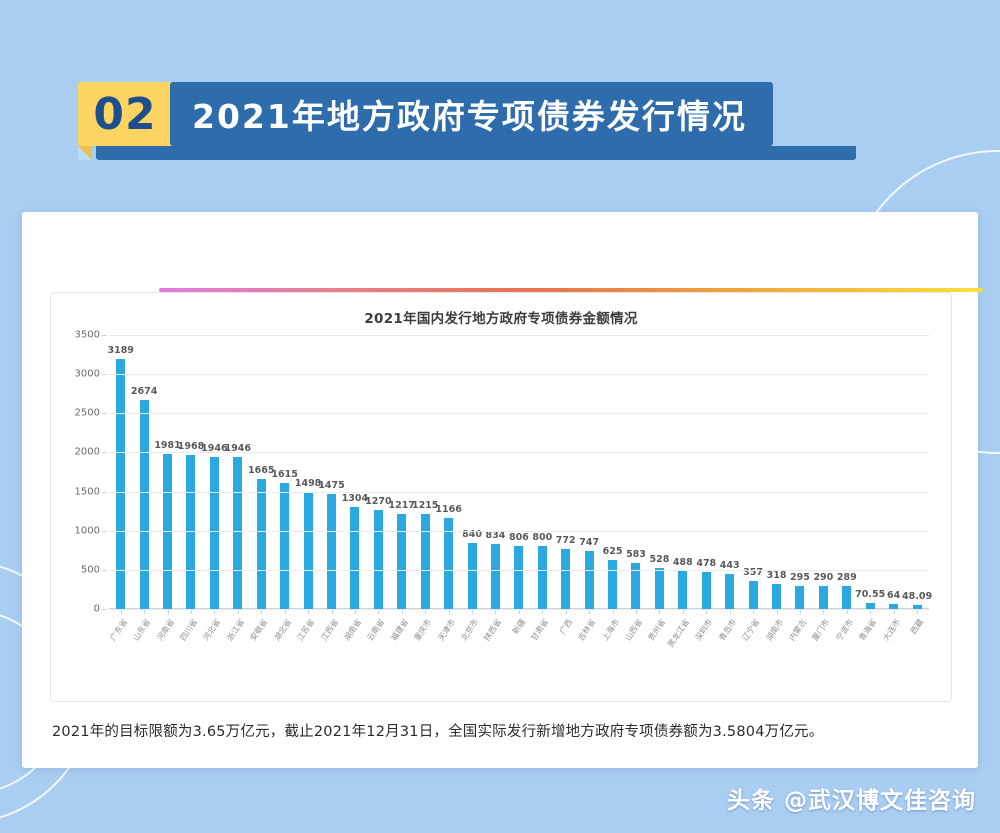  I want to click on y-axis-tick-label: 0, so click(96, 609).